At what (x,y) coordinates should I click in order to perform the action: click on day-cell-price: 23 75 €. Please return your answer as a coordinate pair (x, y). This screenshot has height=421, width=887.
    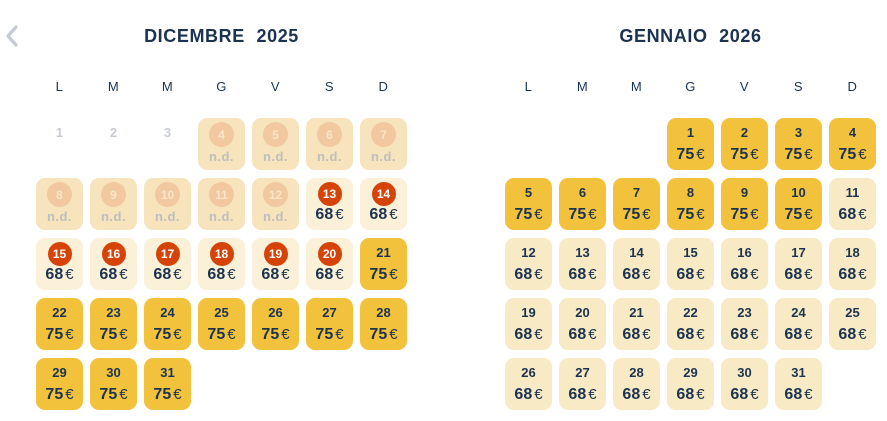
    Looking at the image, I should click on (113, 324).